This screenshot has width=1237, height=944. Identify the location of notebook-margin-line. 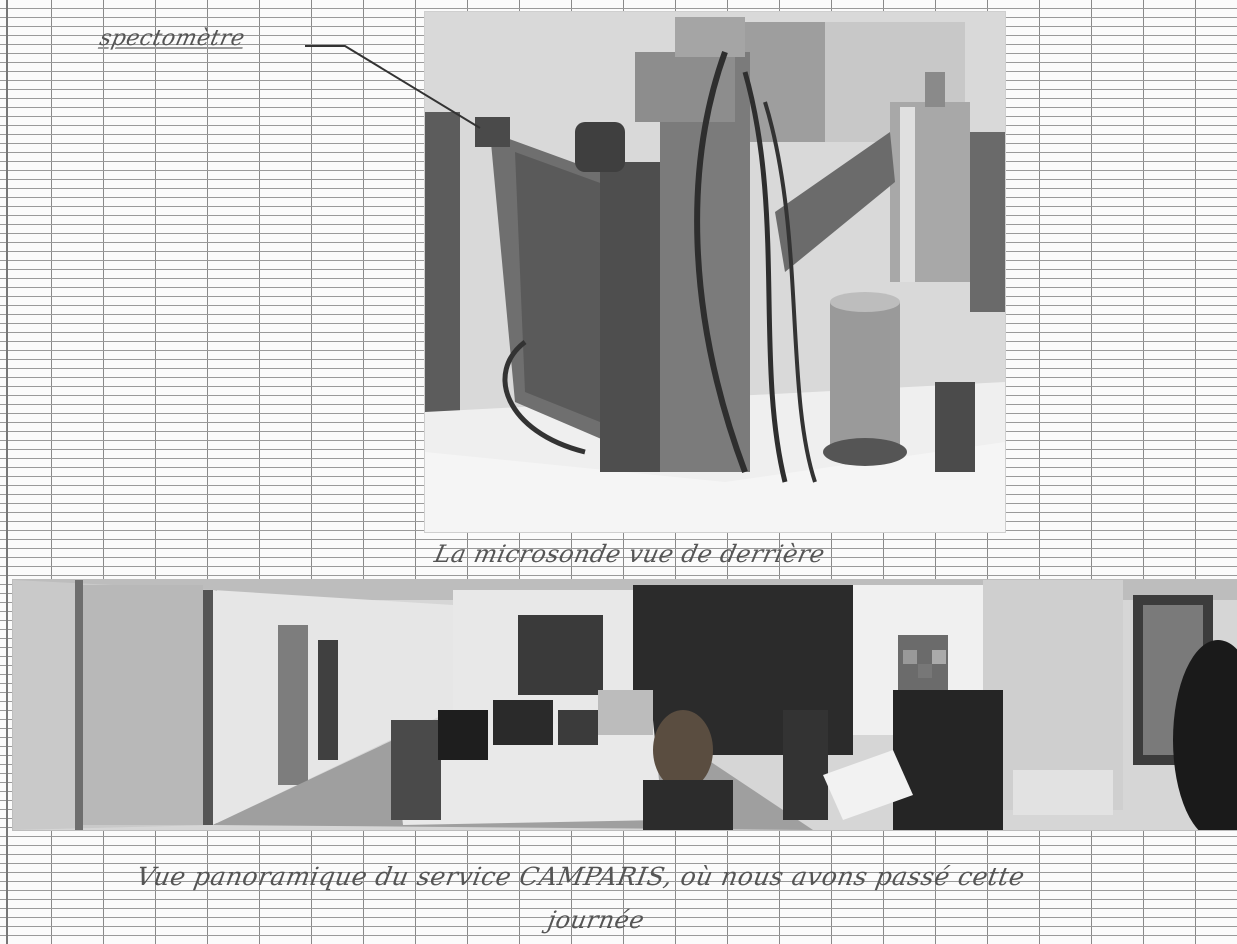
(7, 472).